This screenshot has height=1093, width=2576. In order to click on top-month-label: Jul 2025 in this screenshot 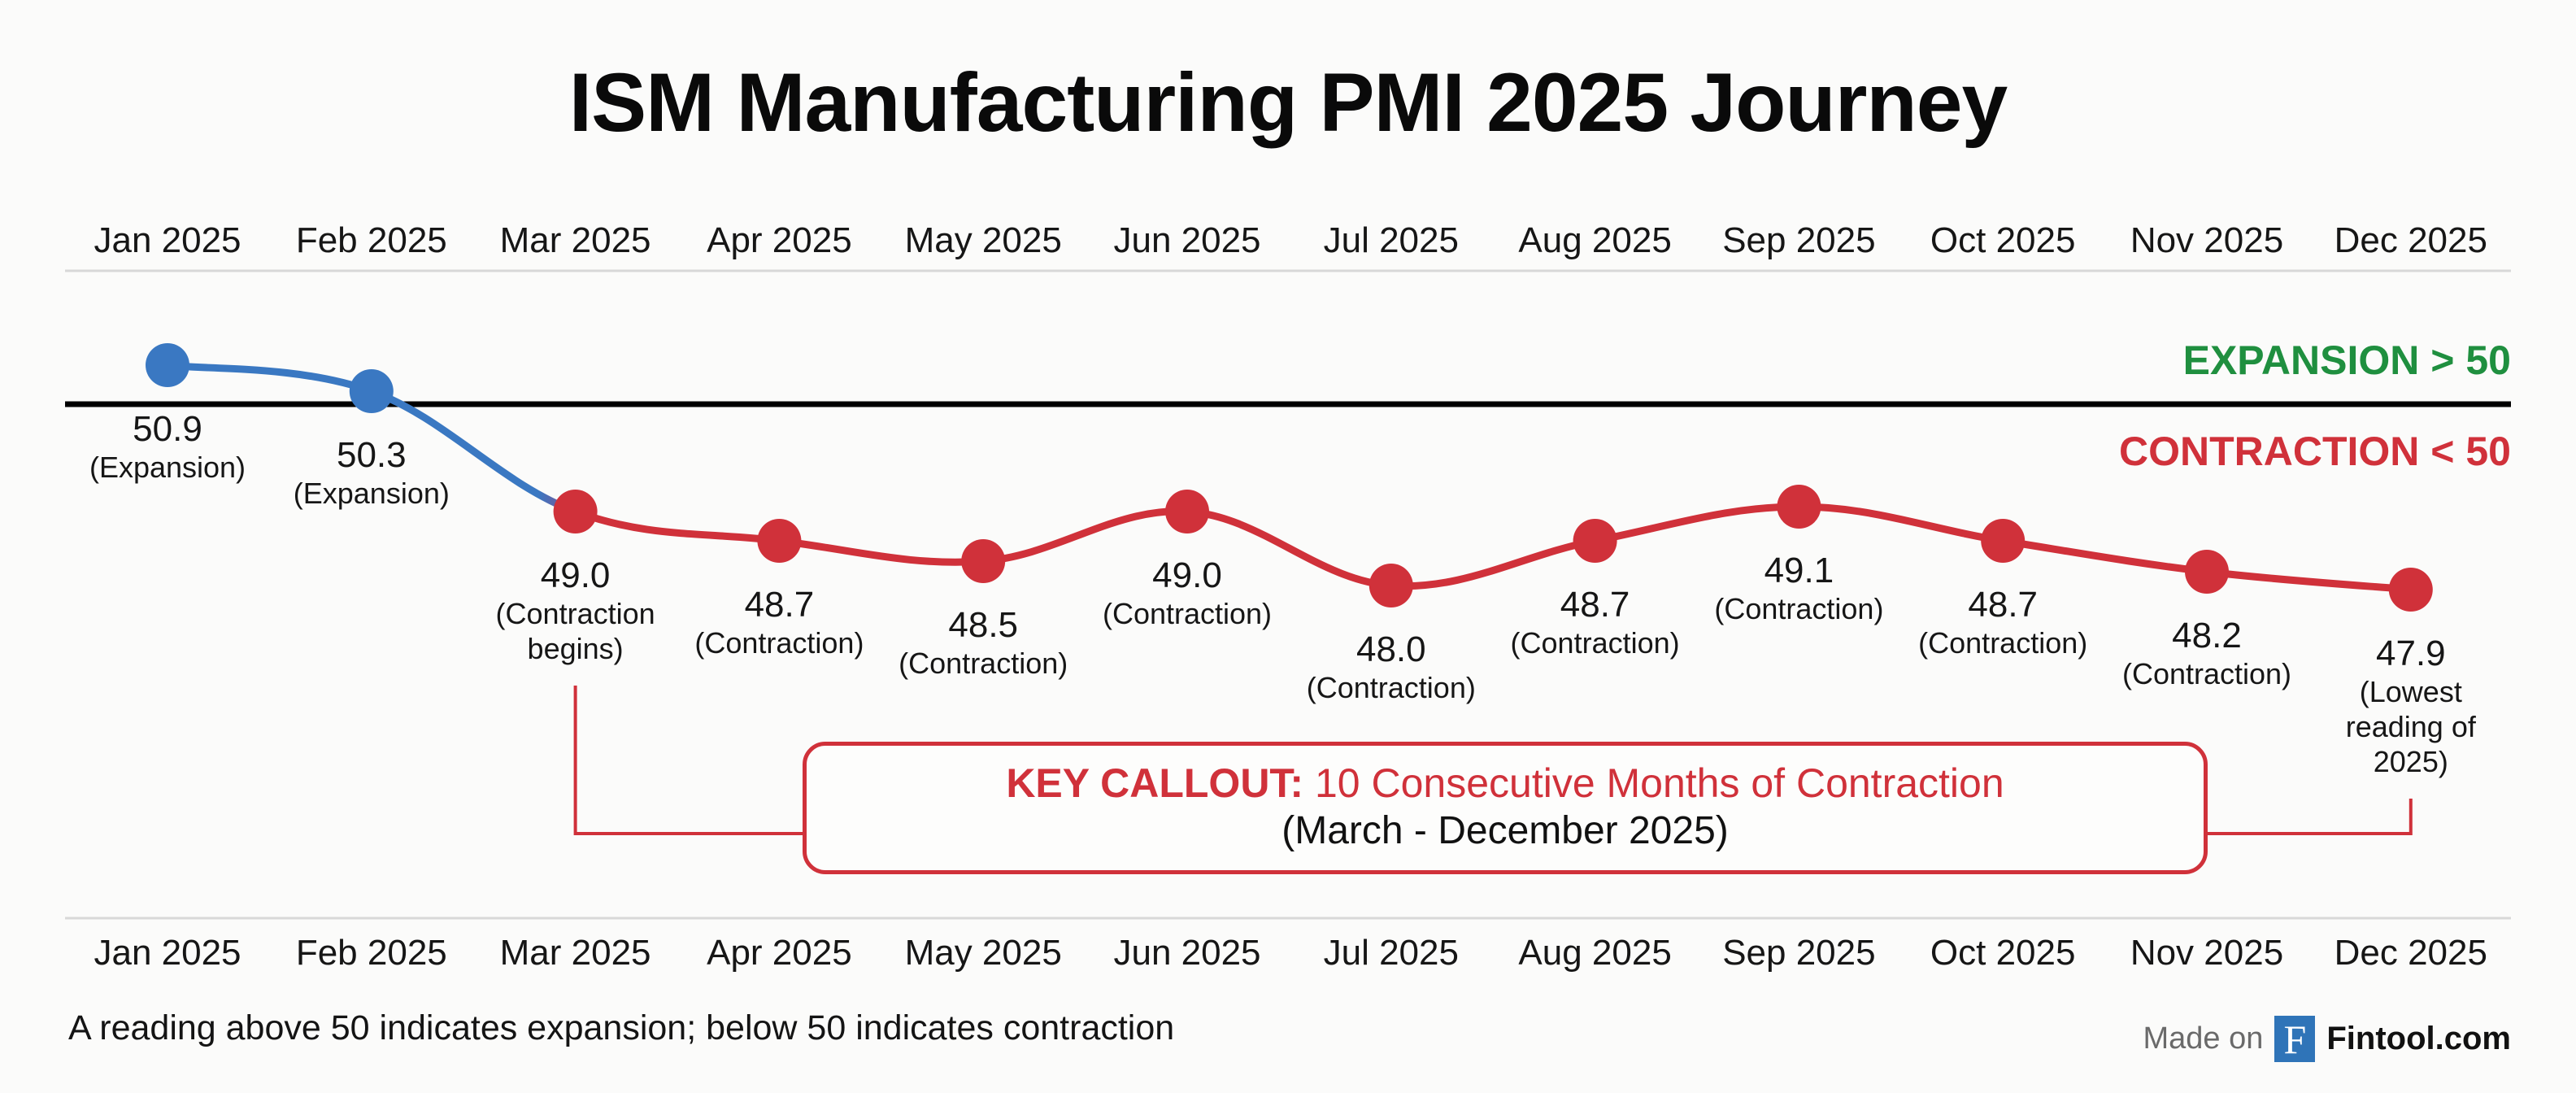, I will do `click(1392, 240)`.